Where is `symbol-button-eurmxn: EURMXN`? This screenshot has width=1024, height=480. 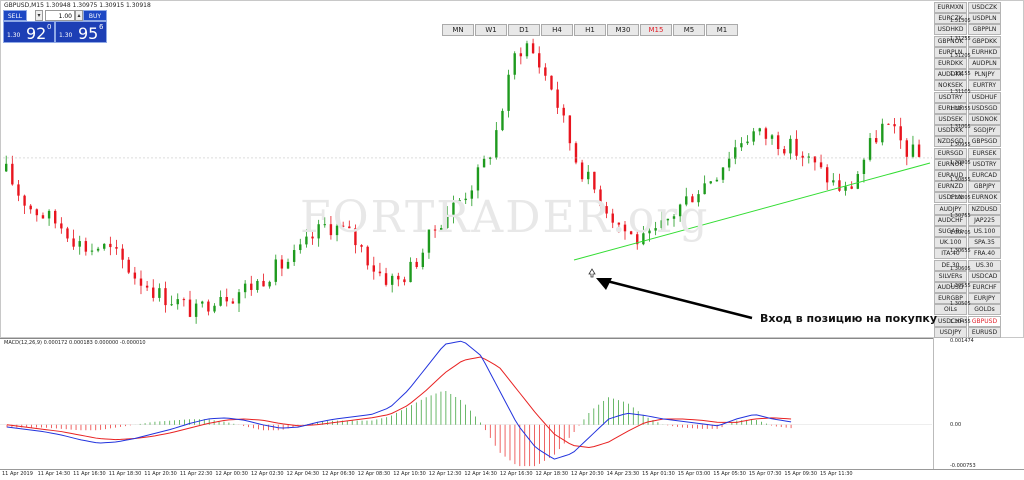
symbol-button-eurmxn: EURMXN is located at coordinates (950, 7).